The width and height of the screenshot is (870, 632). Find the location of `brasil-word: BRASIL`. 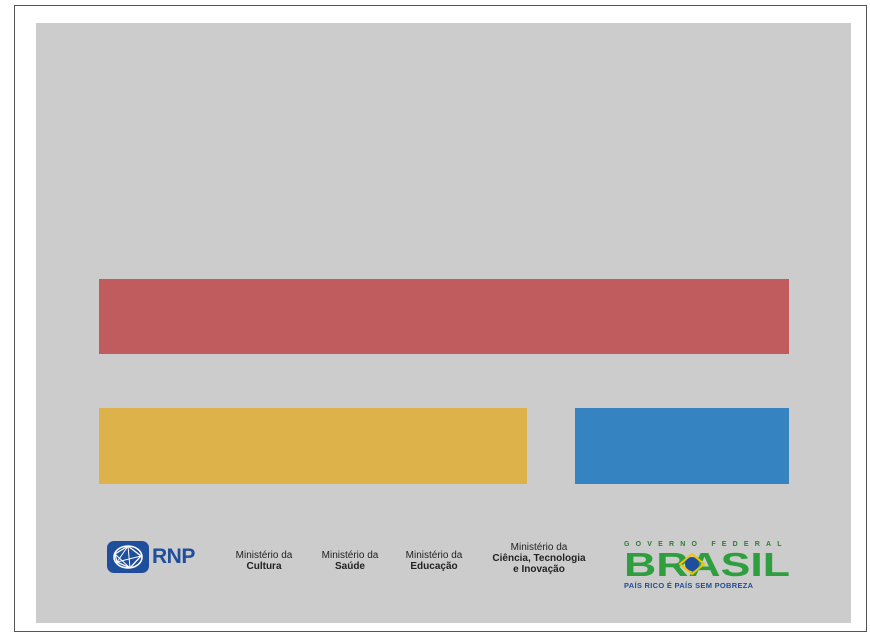

brasil-word: BRASIL is located at coordinates (707, 564).